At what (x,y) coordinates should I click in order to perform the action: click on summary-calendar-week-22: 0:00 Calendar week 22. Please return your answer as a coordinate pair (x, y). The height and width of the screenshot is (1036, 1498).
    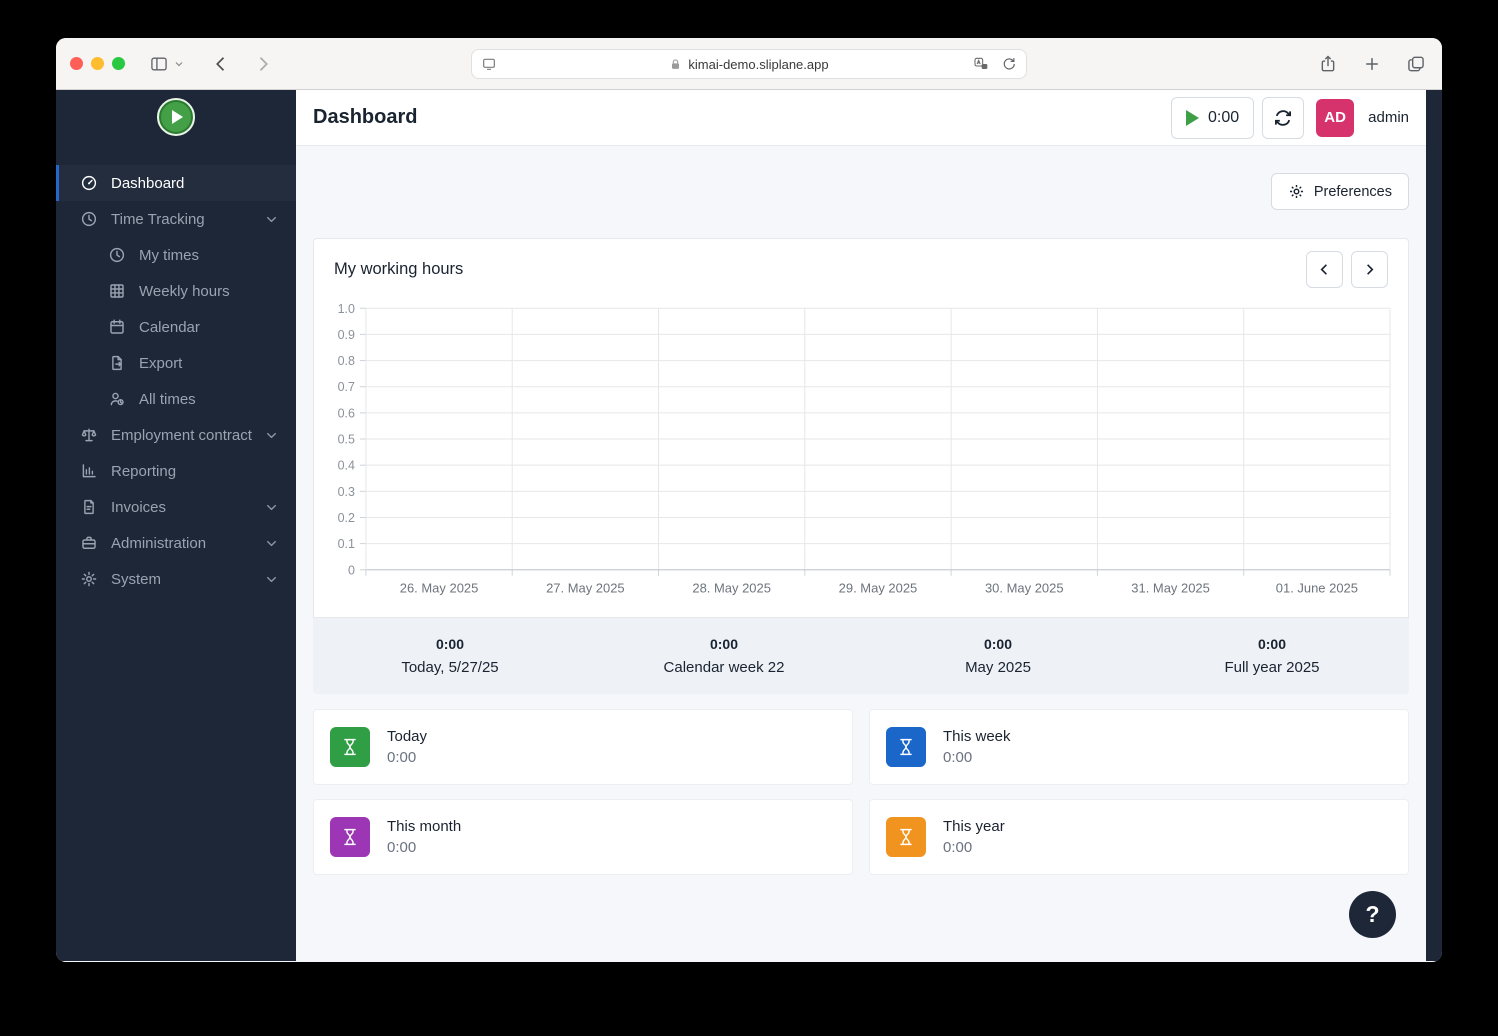
    Looking at the image, I should click on (724, 656).